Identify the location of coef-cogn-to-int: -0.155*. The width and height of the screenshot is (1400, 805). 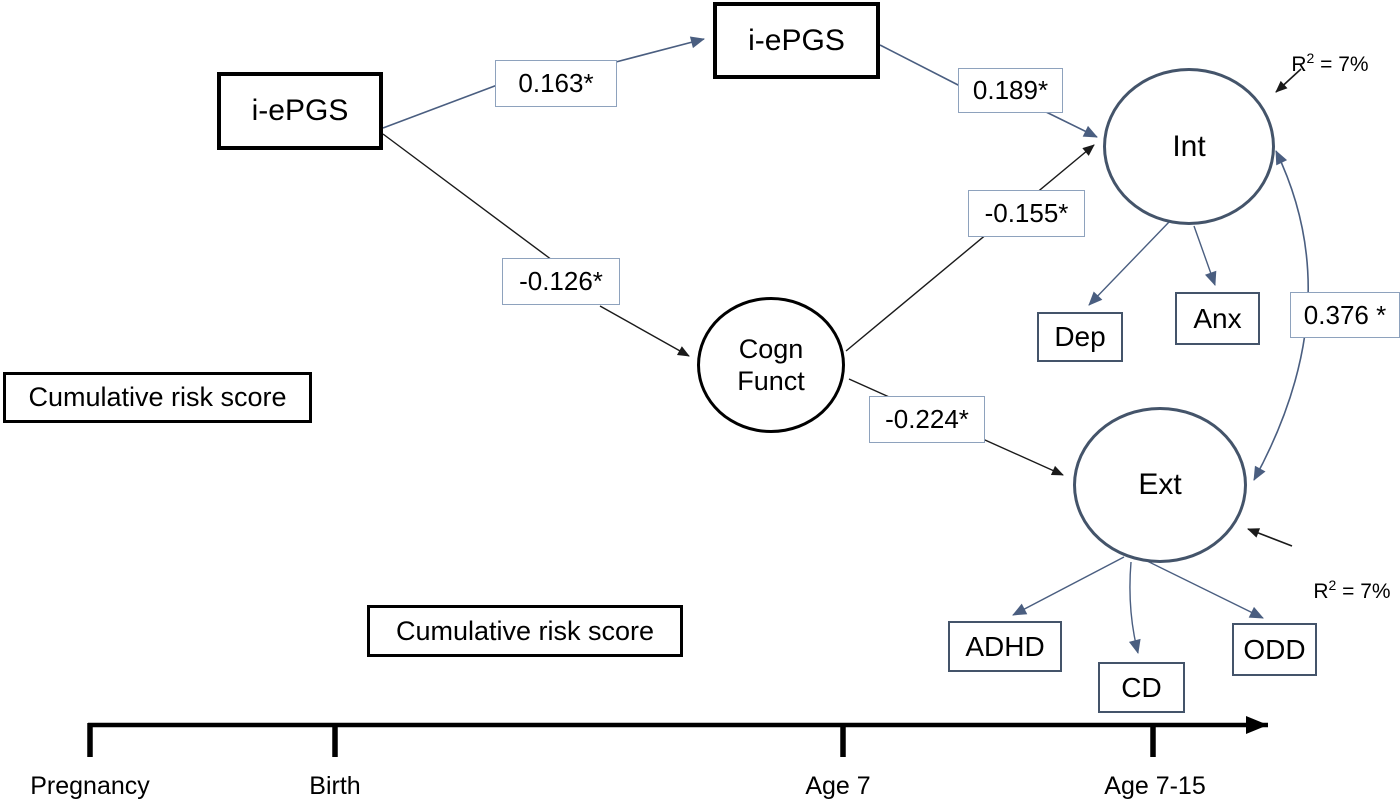
(1026, 213).